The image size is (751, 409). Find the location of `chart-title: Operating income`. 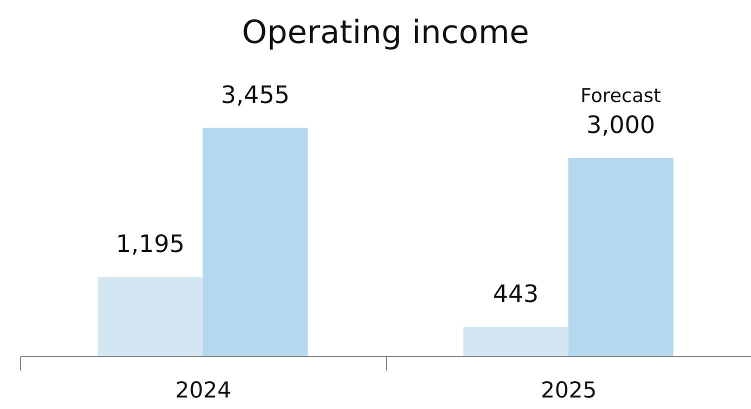

chart-title: Operating income is located at coordinates (386, 31).